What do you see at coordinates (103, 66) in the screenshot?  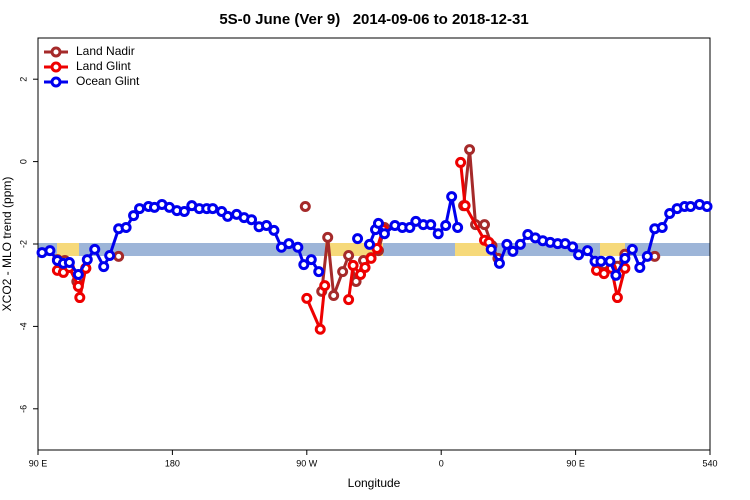 I see `legend-text: Land Glint` at bounding box center [103, 66].